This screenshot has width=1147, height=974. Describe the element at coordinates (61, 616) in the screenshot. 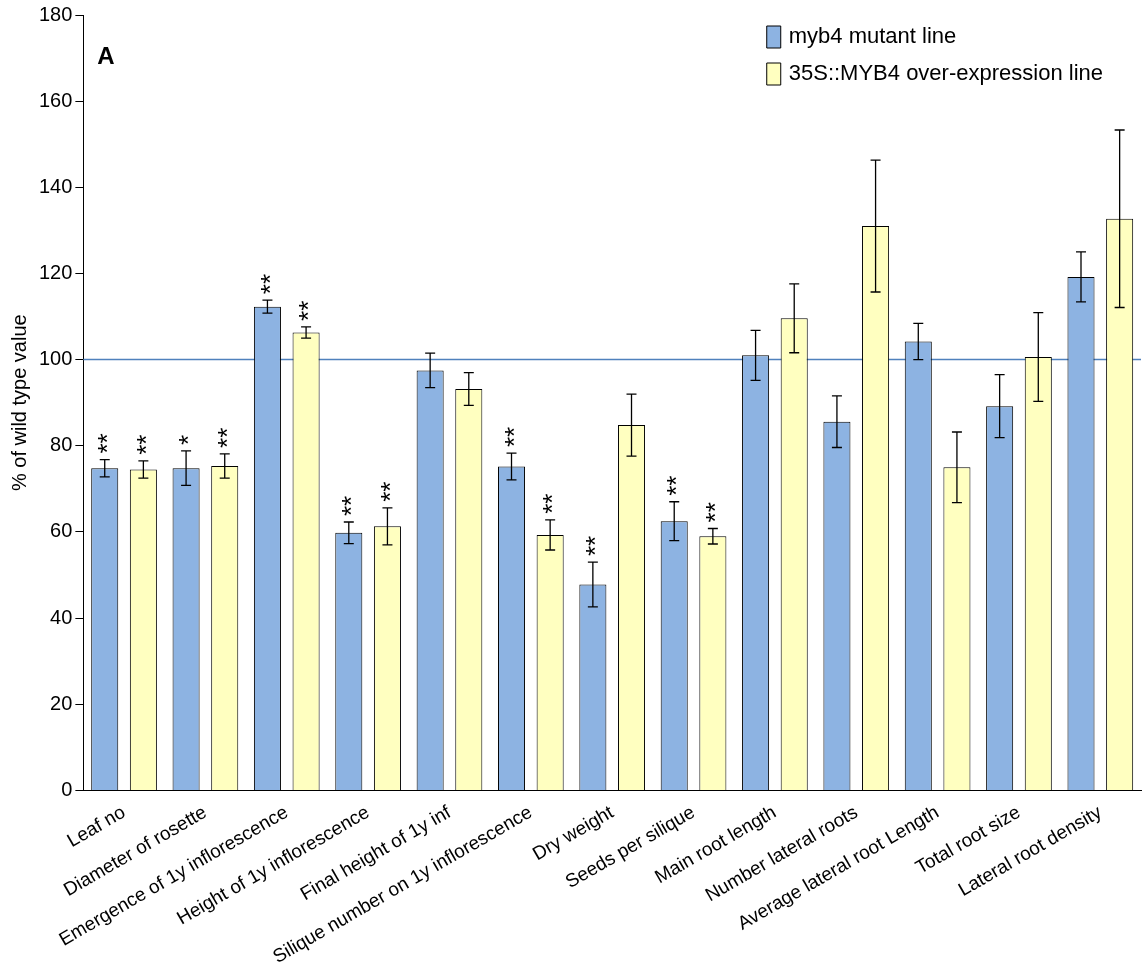

I see `y-tick-label: 40` at that location.